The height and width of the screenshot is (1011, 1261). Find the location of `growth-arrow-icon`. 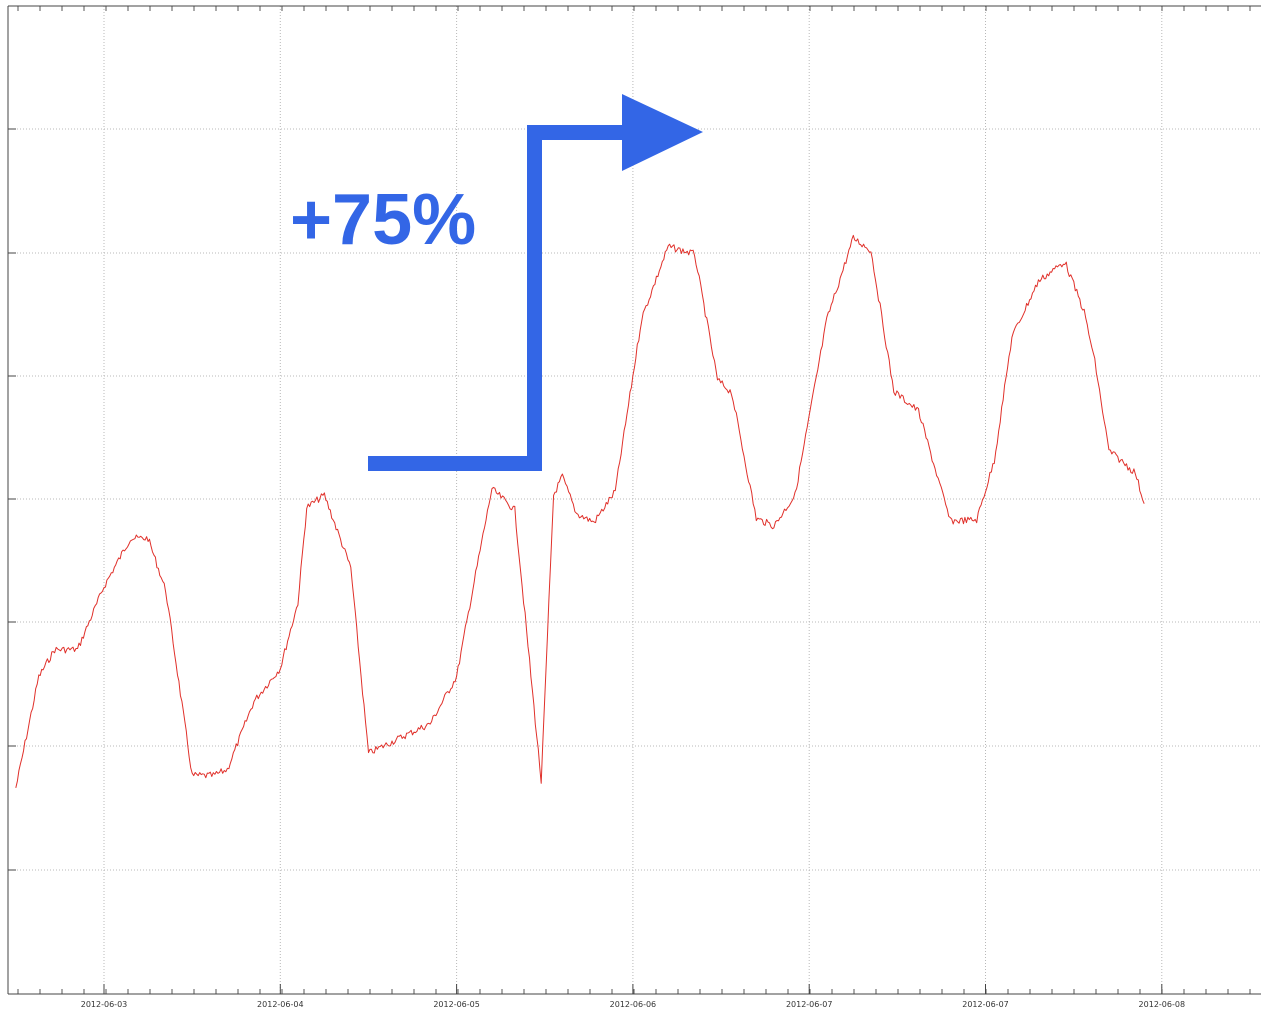

growth-arrow-icon is located at coordinates (535, 282).